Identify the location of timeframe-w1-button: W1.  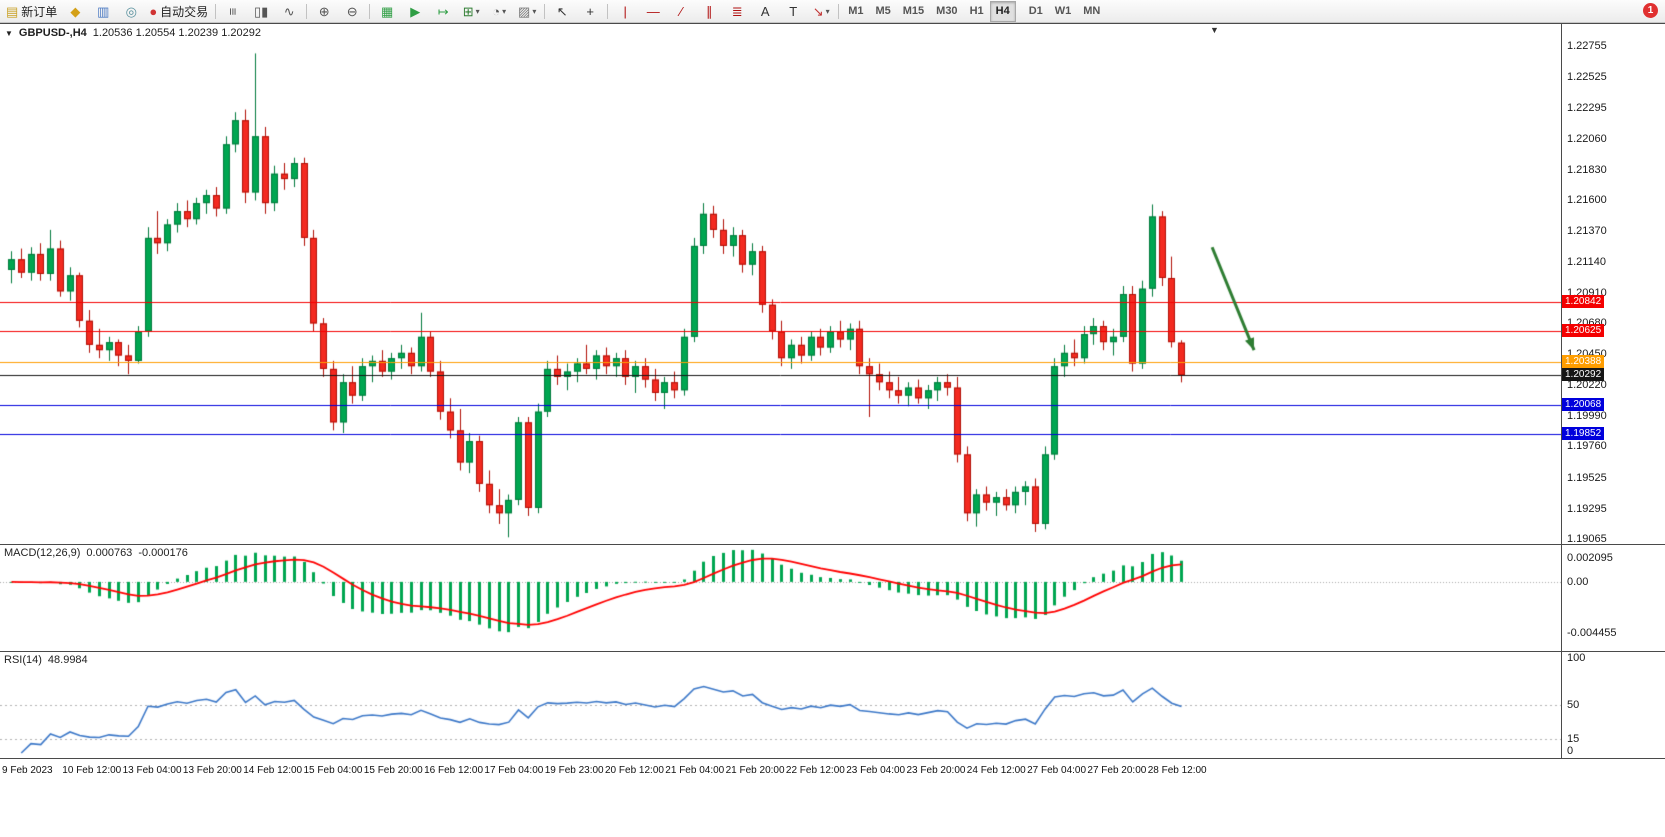
(1063, 11).